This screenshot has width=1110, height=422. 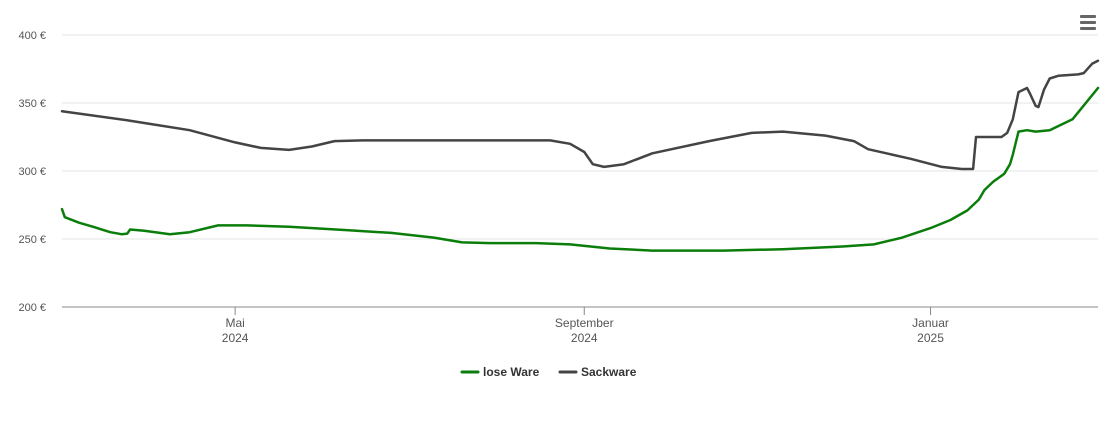 What do you see at coordinates (584, 323) in the screenshot?
I see `x-tick-label: September` at bounding box center [584, 323].